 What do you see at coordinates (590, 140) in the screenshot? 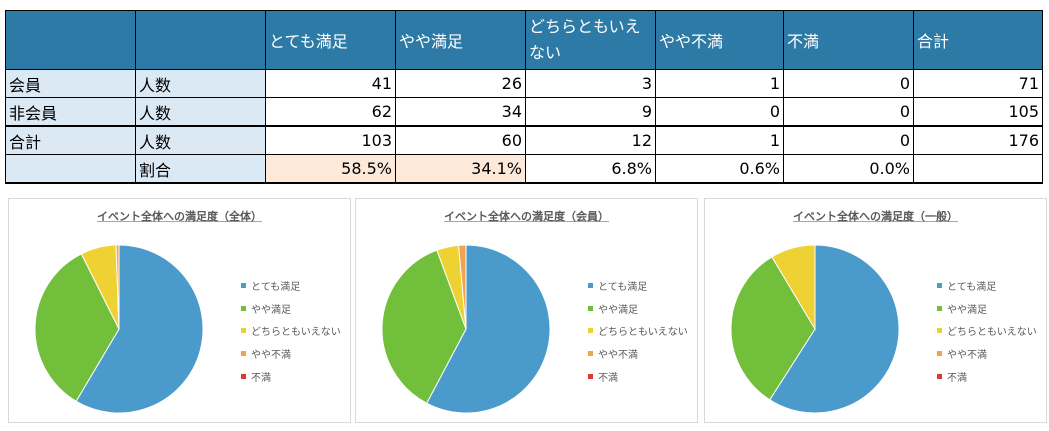
I see `table-cell: 12` at bounding box center [590, 140].